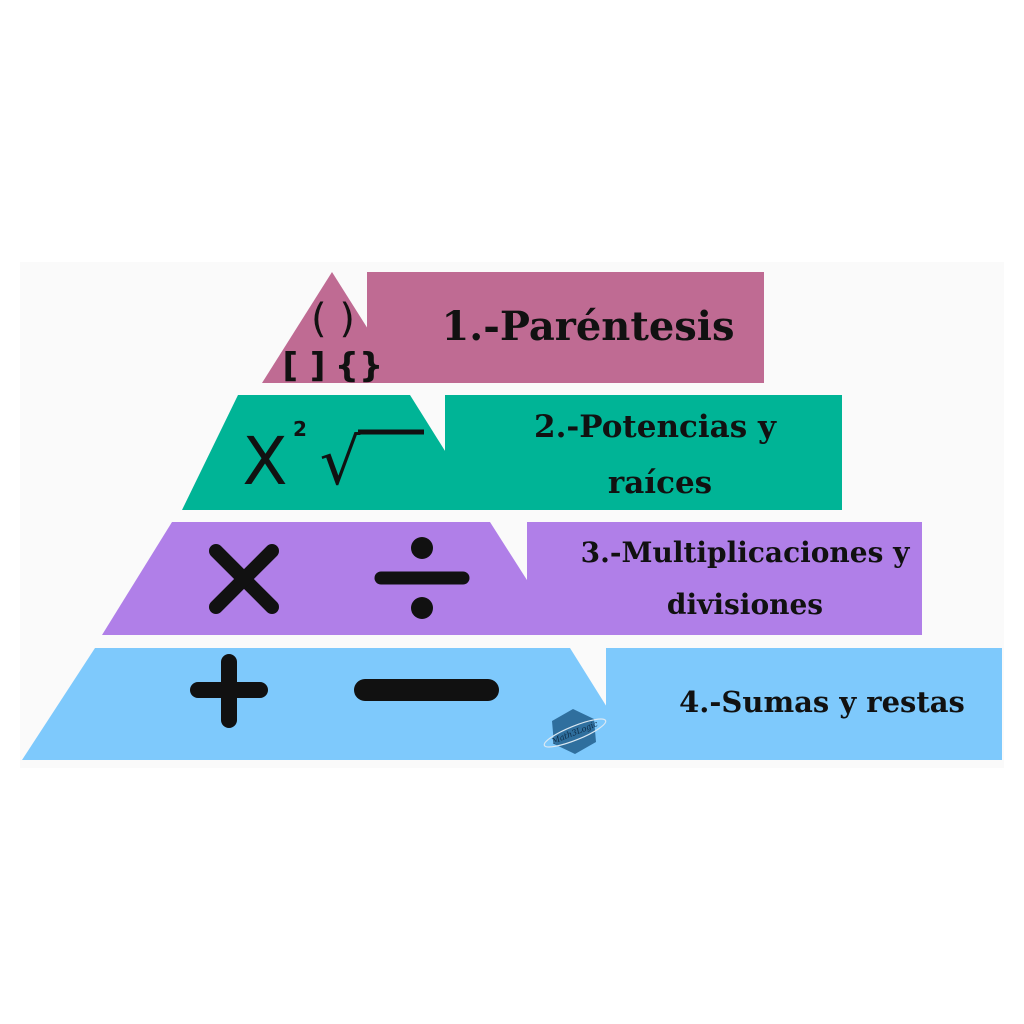 The width and height of the screenshot is (1024, 1024). I want to click on power-root-icon: X 2 √, so click(333, 458).